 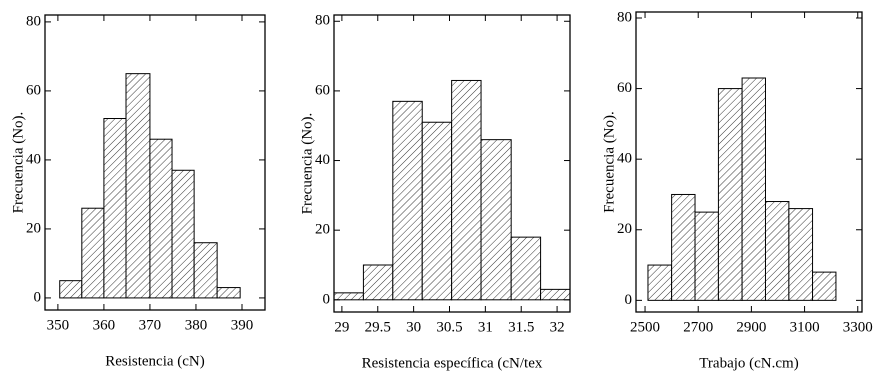 What do you see at coordinates (150, 325) in the screenshot?
I see `x-tick-label: 370` at bounding box center [150, 325].